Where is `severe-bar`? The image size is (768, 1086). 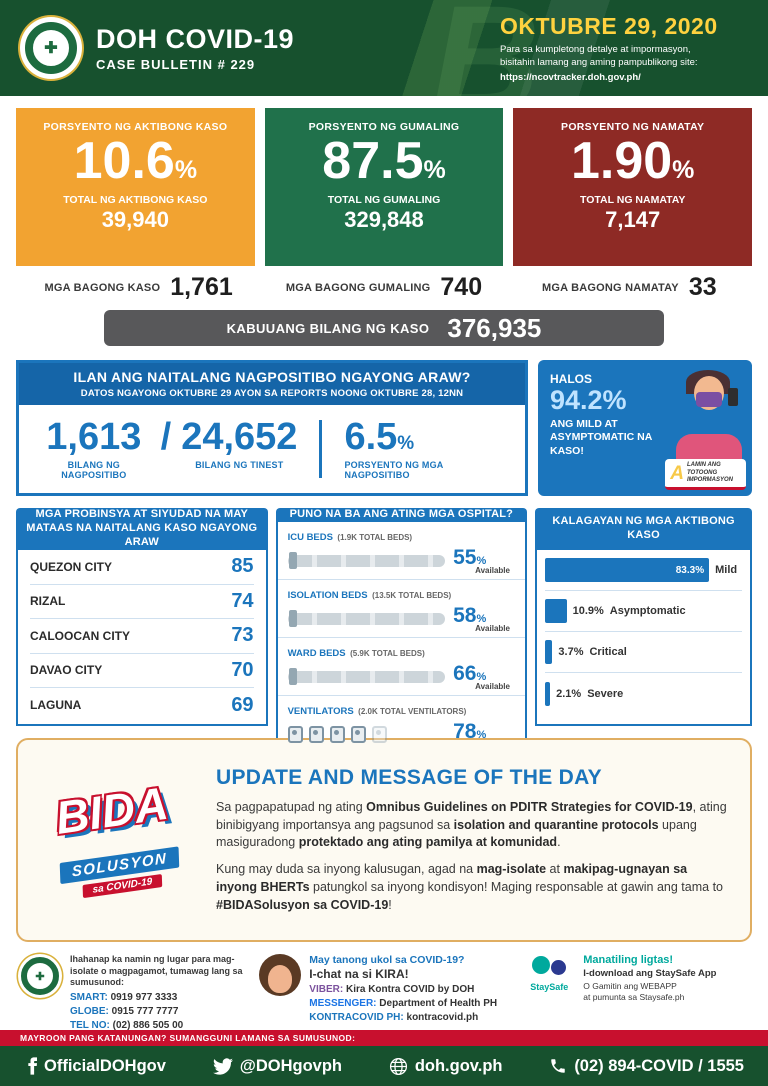
severe-bar is located at coordinates (548, 693).